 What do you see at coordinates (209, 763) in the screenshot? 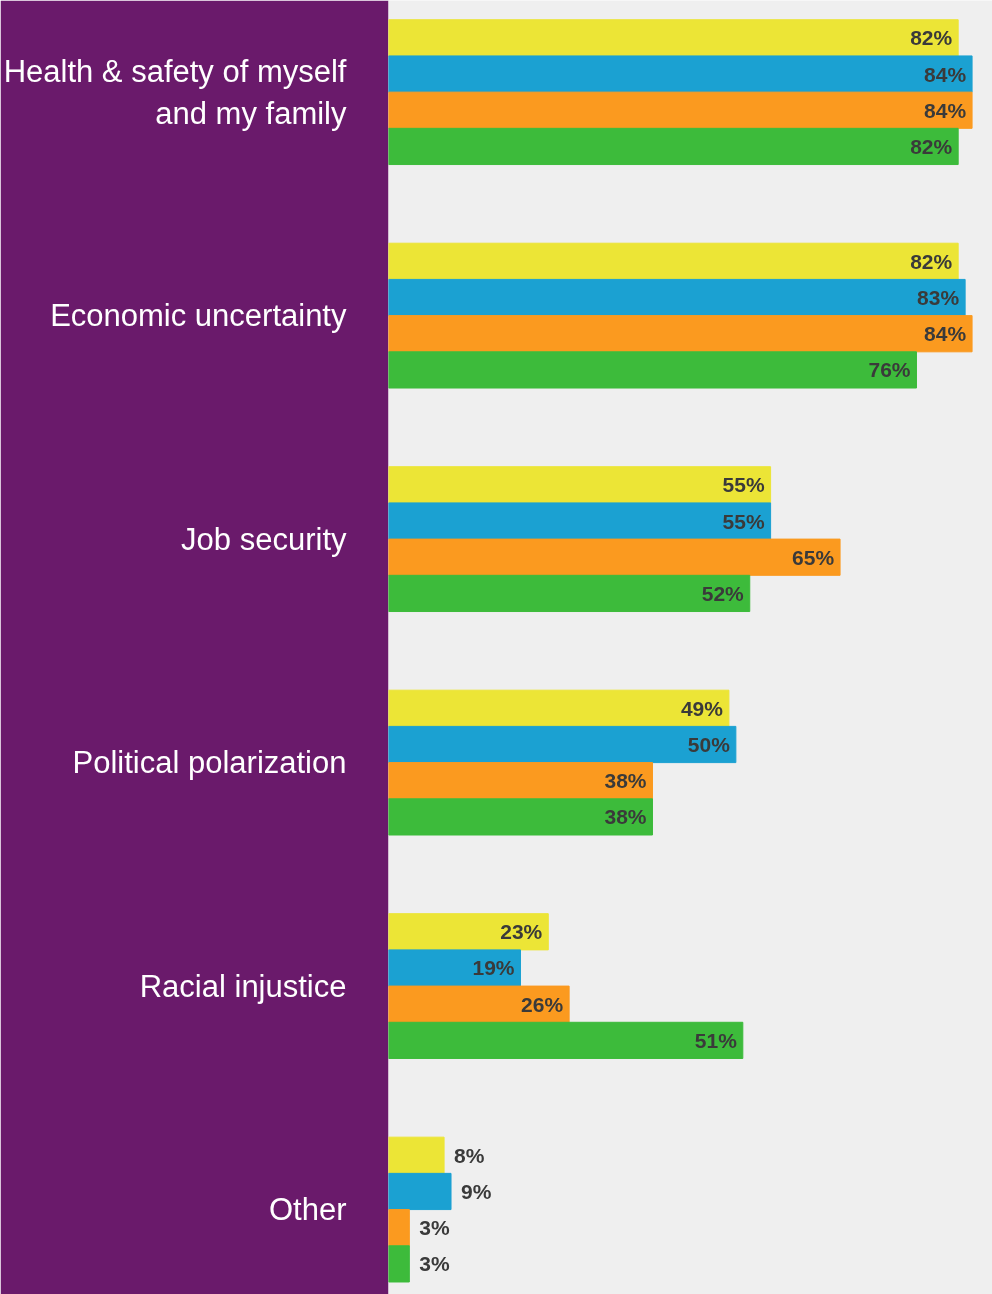
I see `y-tick-label: Political polarization` at bounding box center [209, 763].